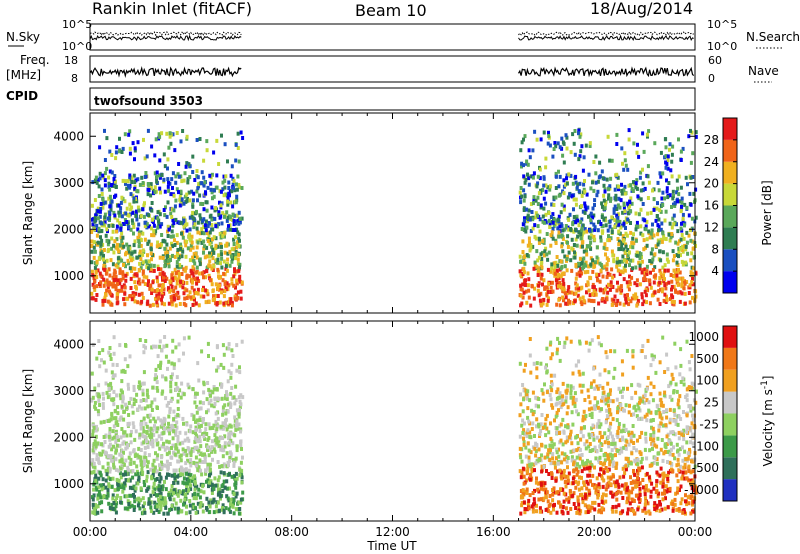  Describe the element at coordinates (165, 71) in the screenshot. I see `freq-trace` at that location.